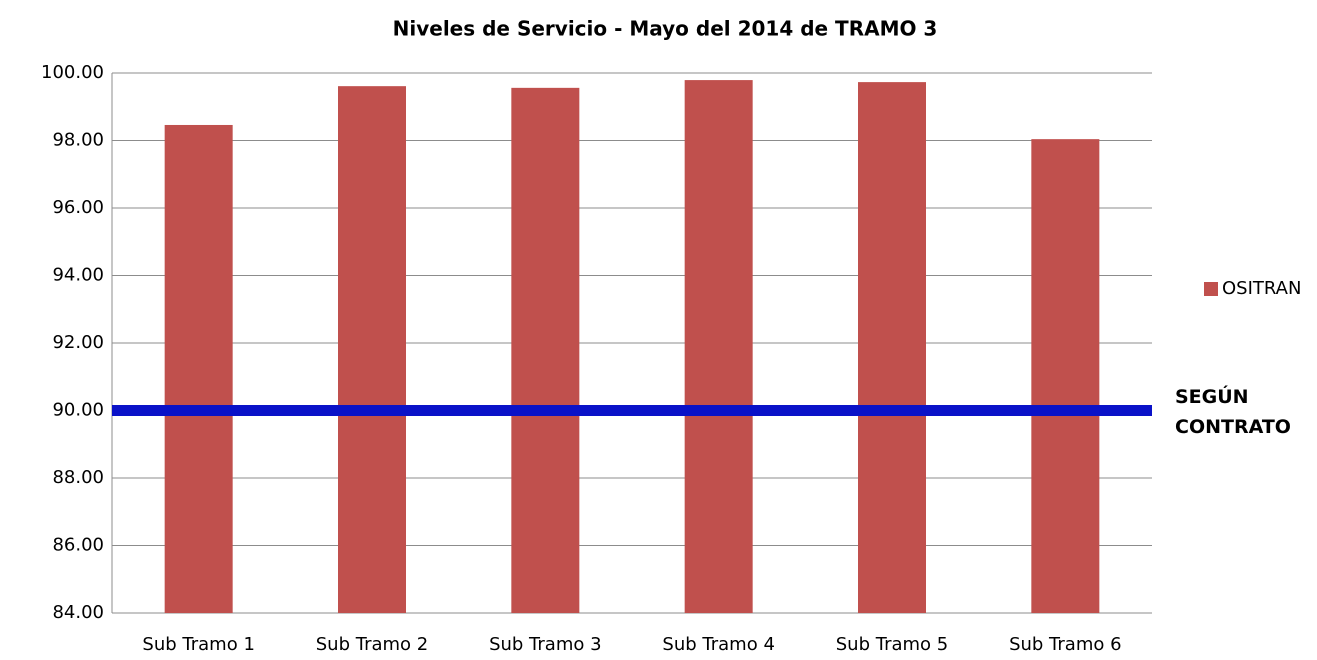  What do you see at coordinates (718, 644) in the screenshot?
I see `x-tick-label: Sub Tramo 4` at bounding box center [718, 644].